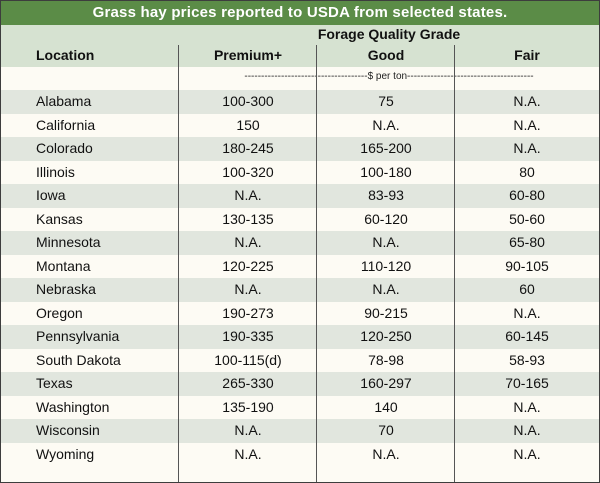 Image resolution: width=600 pixels, height=483 pixels. Describe the element at coordinates (527, 289) in the screenshot. I see `fair-cell: 60` at that location.